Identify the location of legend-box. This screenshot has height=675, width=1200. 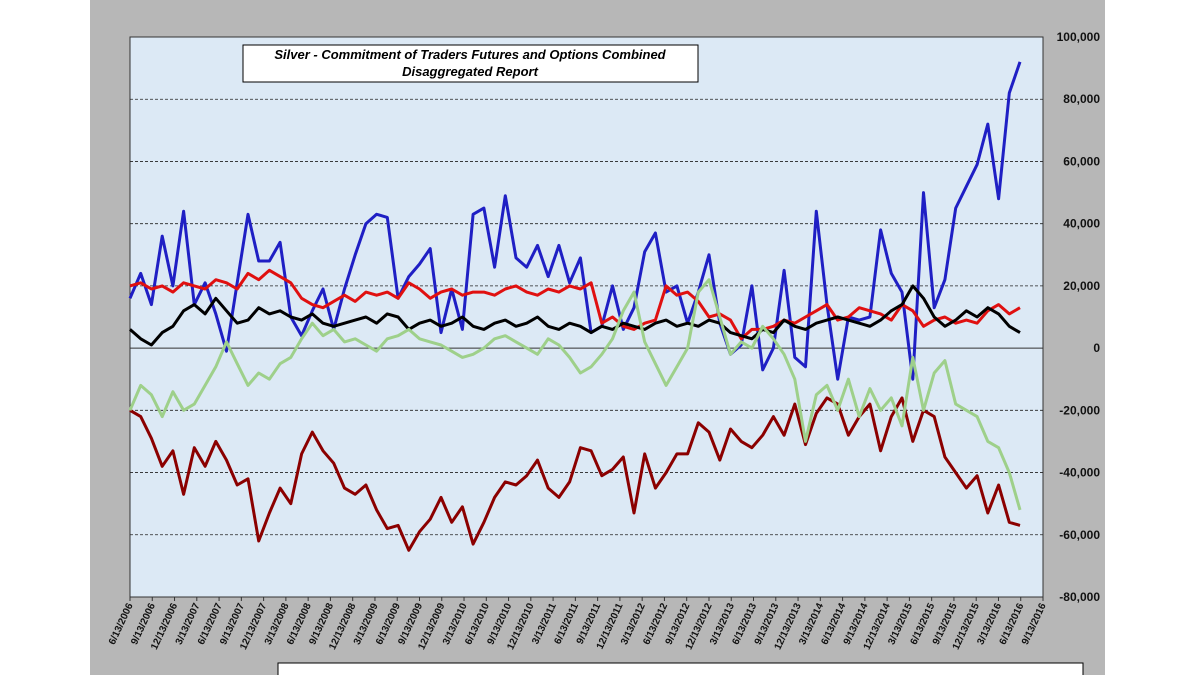
(680, 668).